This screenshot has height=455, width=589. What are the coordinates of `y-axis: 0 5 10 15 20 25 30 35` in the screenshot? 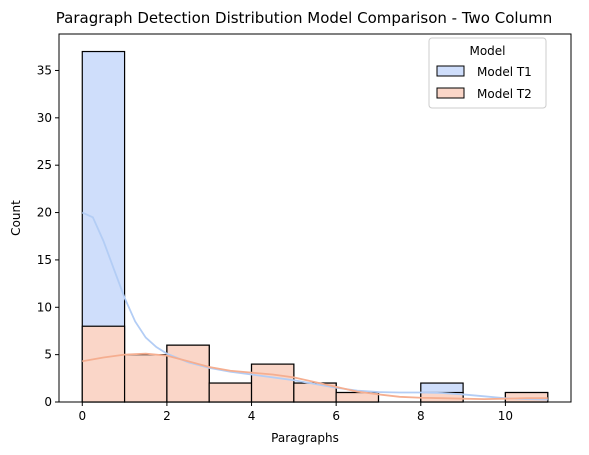 It's located at (48, 236).